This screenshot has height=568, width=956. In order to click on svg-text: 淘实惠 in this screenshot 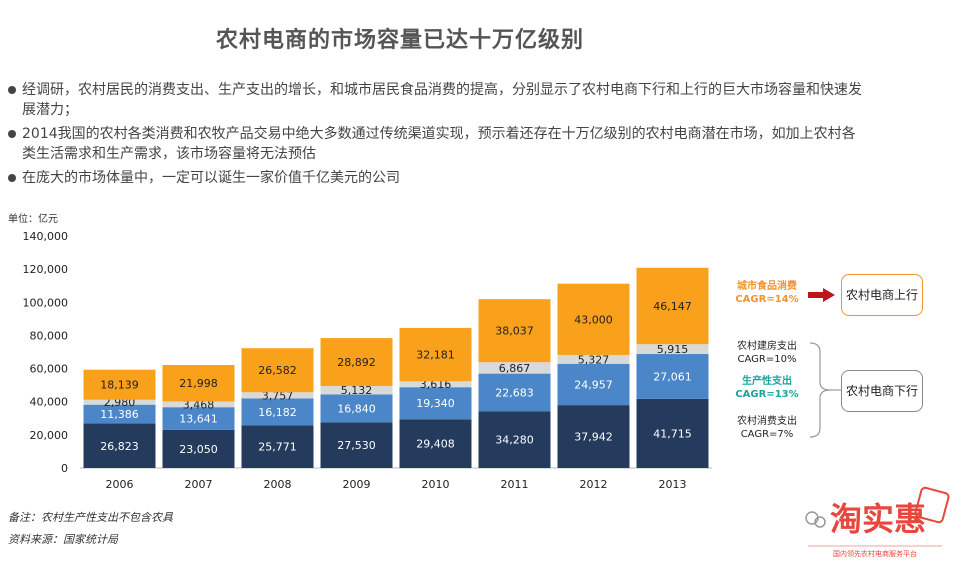, I will do `click(878, 519)`.